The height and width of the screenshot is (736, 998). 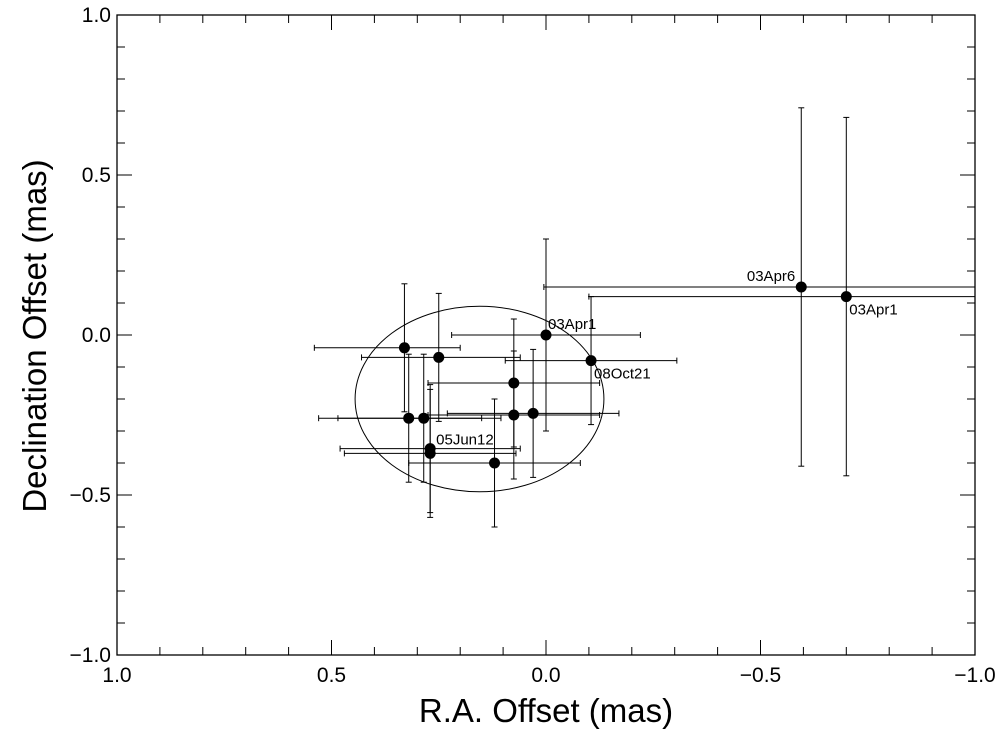 What do you see at coordinates (546, 710) in the screenshot?
I see `x-axis-title: R.A. Offset (mas)` at bounding box center [546, 710].